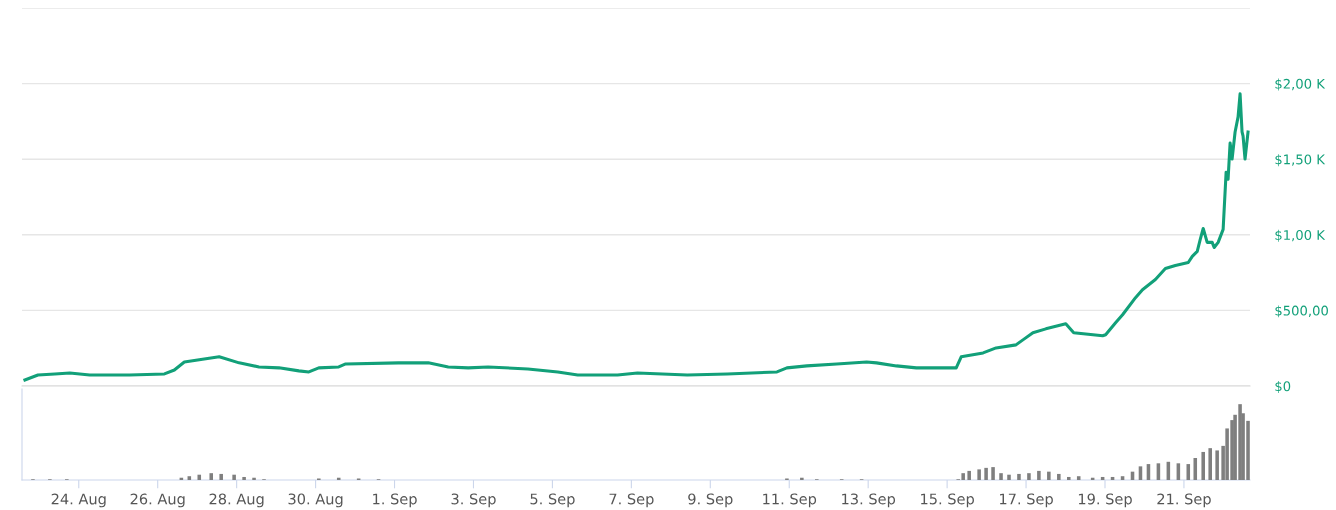 Image resolution: width=1336 pixels, height=510 pixels. Describe the element at coordinates (1300, 235) in the screenshot. I see `y-tick-label: $1,00 K` at that location.